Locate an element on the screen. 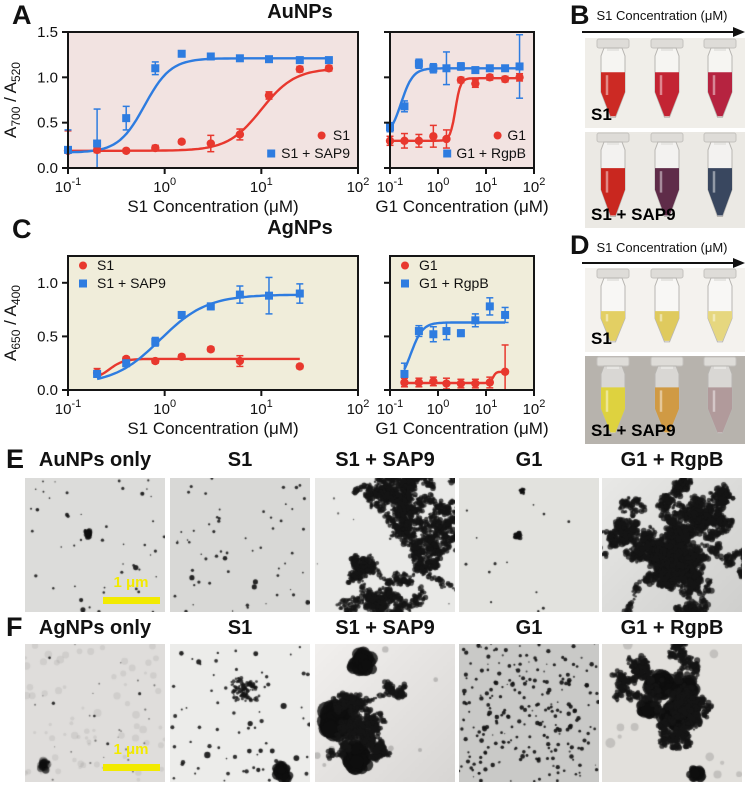  tem-image-aunps-g1-rgpb is located at coordinates (672, 545).